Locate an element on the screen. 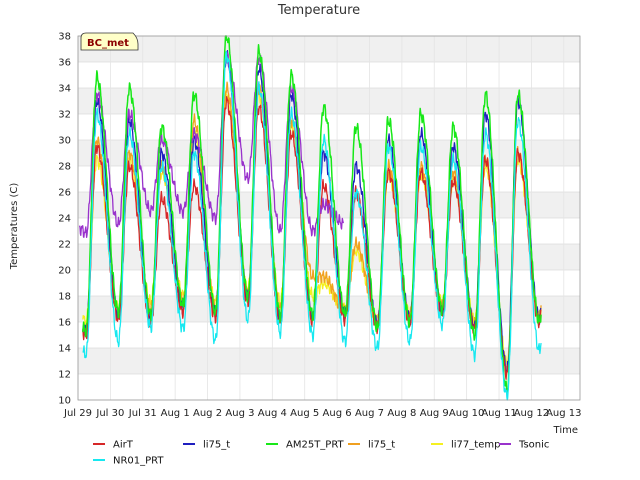 The image size is (640, 480). y-axis-label: Temperatures (C) is located at coordinates (14, 227).